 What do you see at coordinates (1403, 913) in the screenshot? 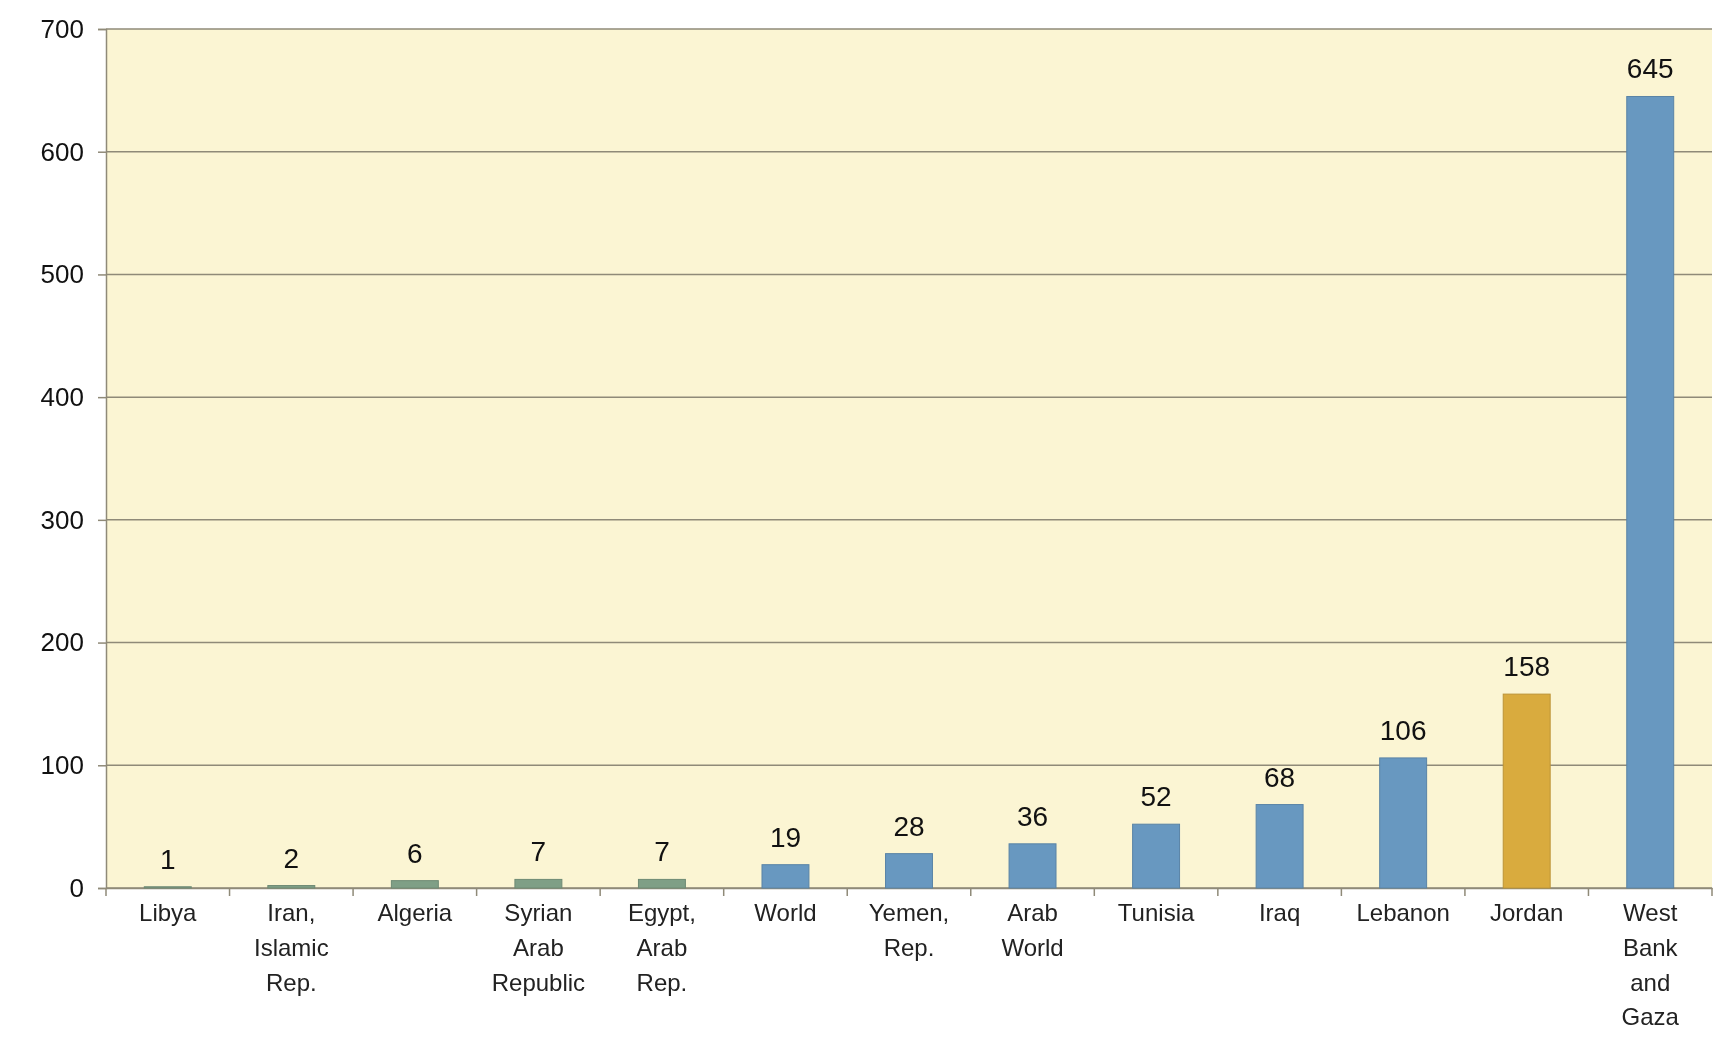
I see `x-tick-label: Lebanon` at bounding box center [1403, 913].